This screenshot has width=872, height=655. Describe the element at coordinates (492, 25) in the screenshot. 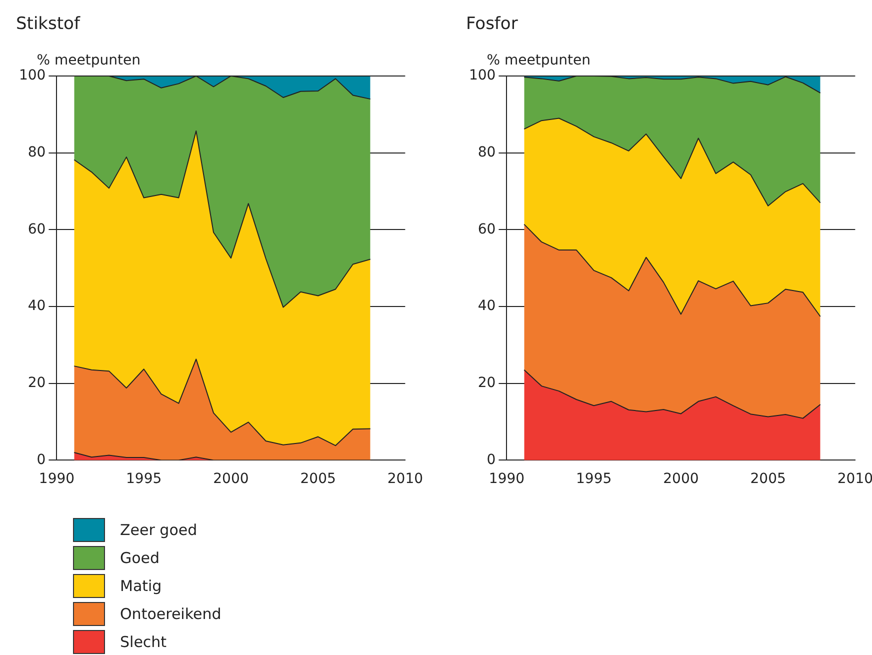

I see `chart-title: Fosfor` at that location.